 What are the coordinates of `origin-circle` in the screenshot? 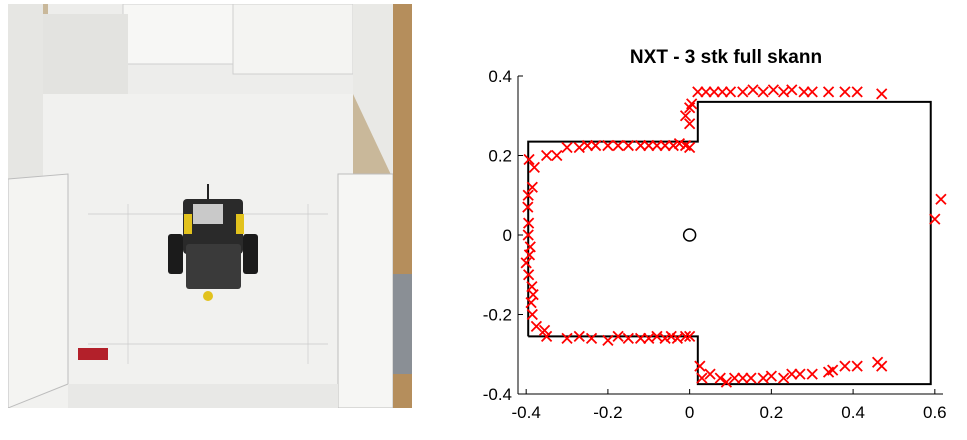 It's located at (689, 235).